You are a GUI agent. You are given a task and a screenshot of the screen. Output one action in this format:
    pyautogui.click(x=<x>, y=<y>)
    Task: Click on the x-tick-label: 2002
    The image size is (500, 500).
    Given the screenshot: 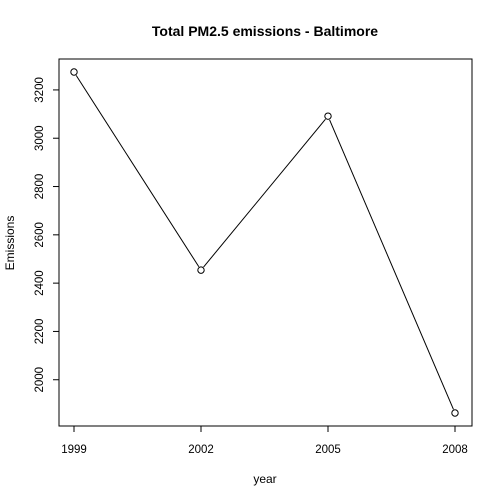 What is the action you would take?
    pyautogui.click(x=201, y=450)
    